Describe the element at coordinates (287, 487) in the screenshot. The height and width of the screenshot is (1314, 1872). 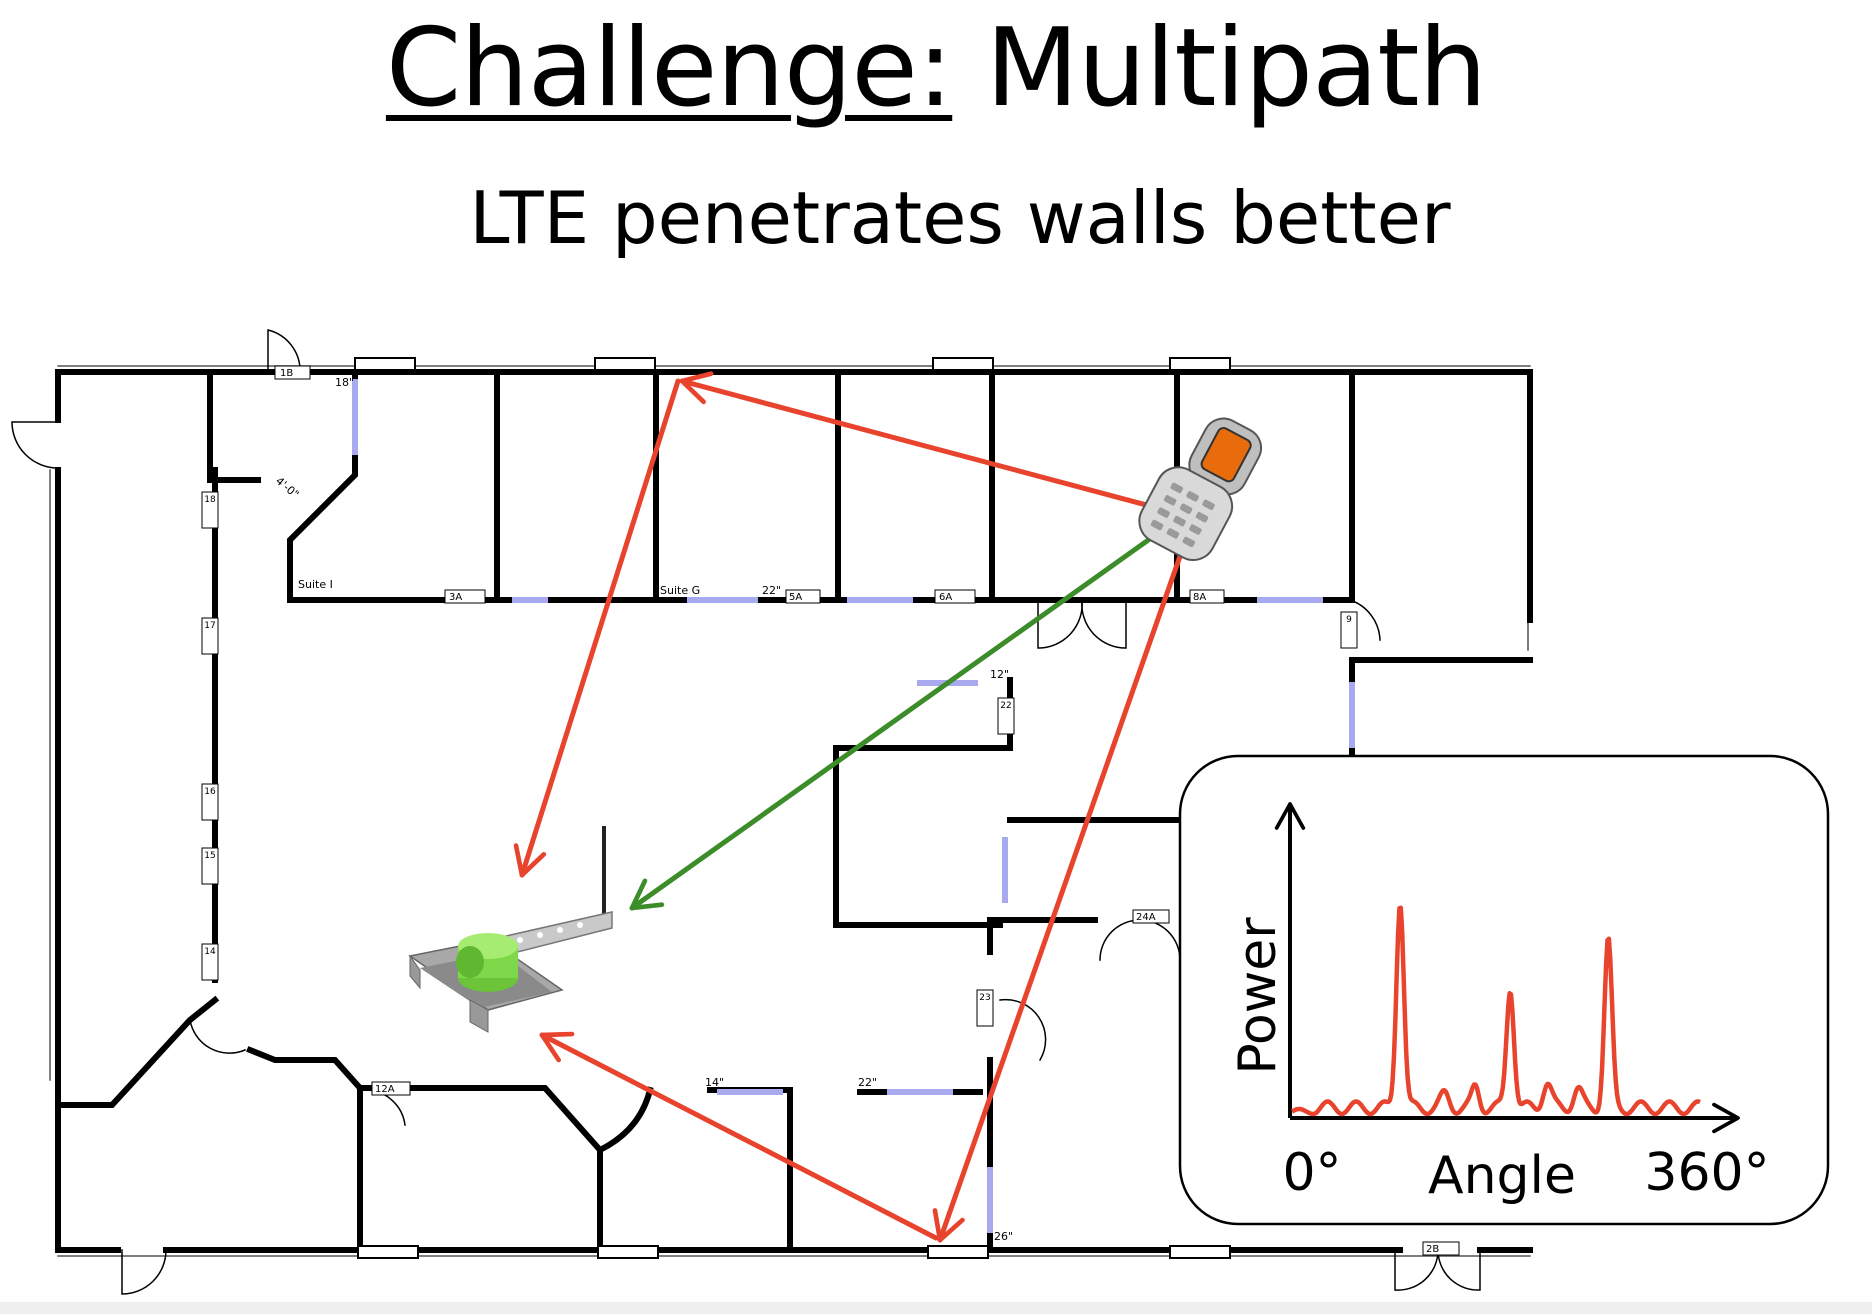
I see `label-dim-4-0: 4'-0"` at that location.